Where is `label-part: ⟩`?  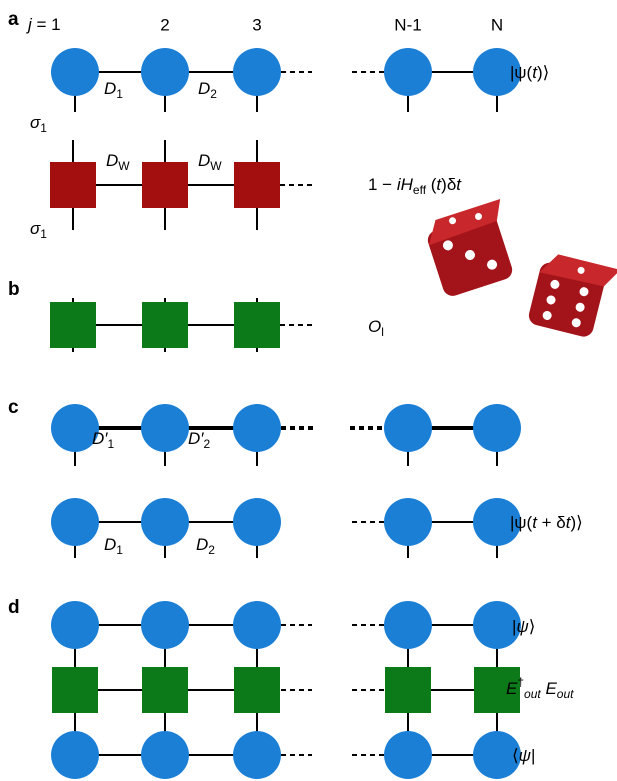
label-part: ⟩ is located at coordinates (532, 626).